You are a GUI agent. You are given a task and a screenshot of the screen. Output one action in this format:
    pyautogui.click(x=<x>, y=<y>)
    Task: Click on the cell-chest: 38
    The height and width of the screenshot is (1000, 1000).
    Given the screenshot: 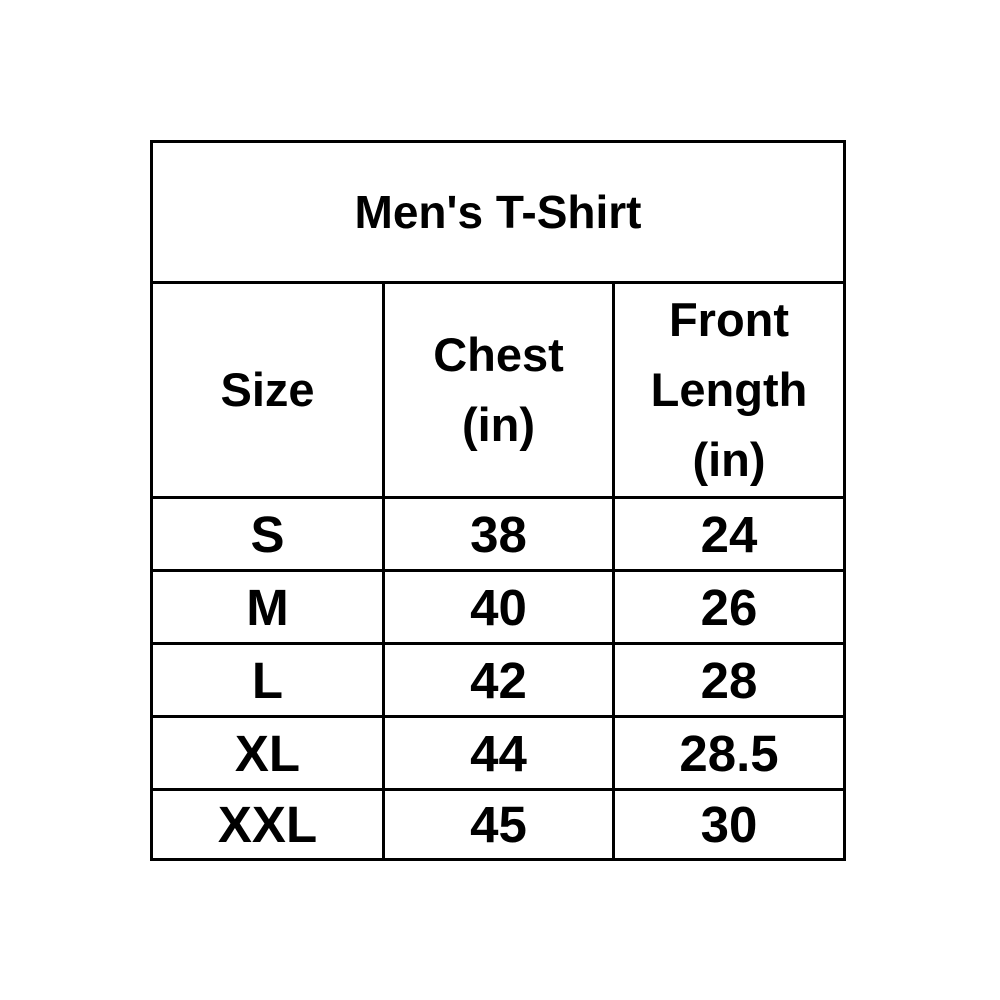 What is the action you would take?
    pyautogui.click(x=498, y=534)
    